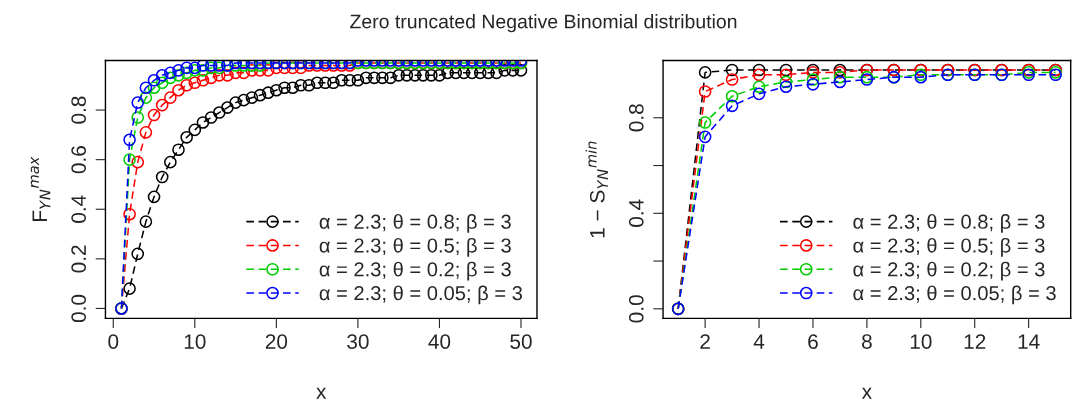 This screenshot has height=403, width=1087. What do you see at coordinates (79, 259) in the screenshot?
I see `y-tick-label: 0.2` at bounding box center [79, 259].